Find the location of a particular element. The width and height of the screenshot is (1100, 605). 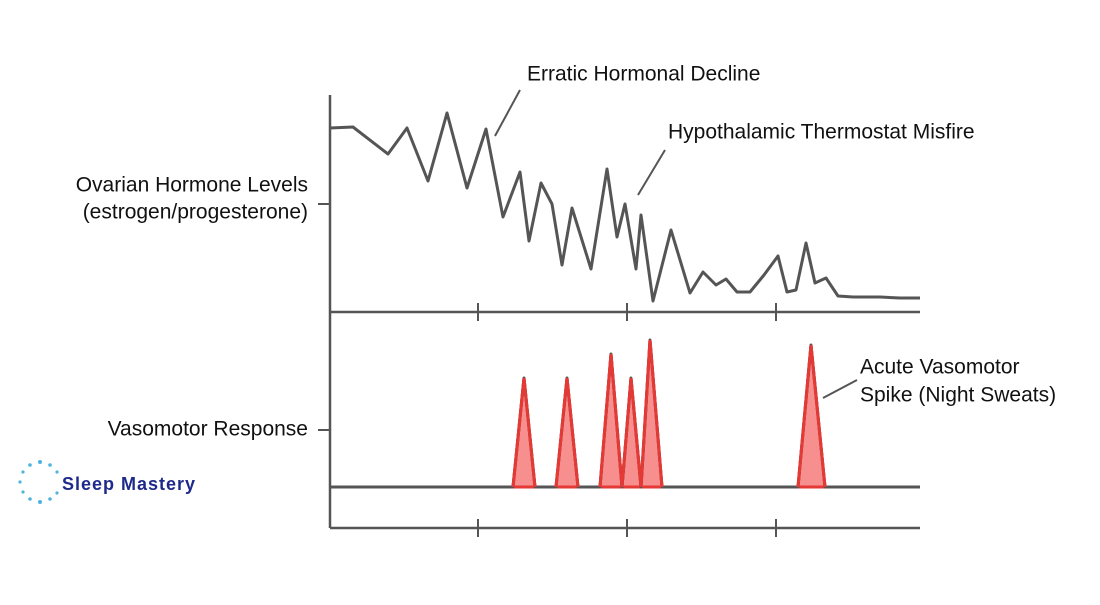

y-axis-label: Vasomotor Response is located at coordinates (208, 429).